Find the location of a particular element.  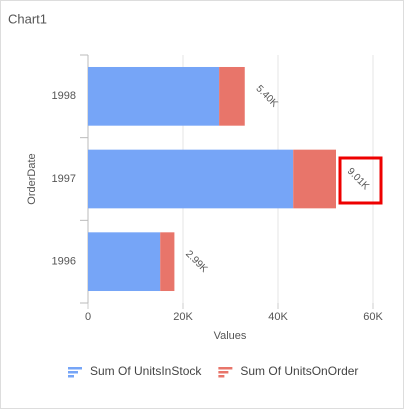

legend-label: Sum Of UnitsInStock is located at coordinates (146, 371).